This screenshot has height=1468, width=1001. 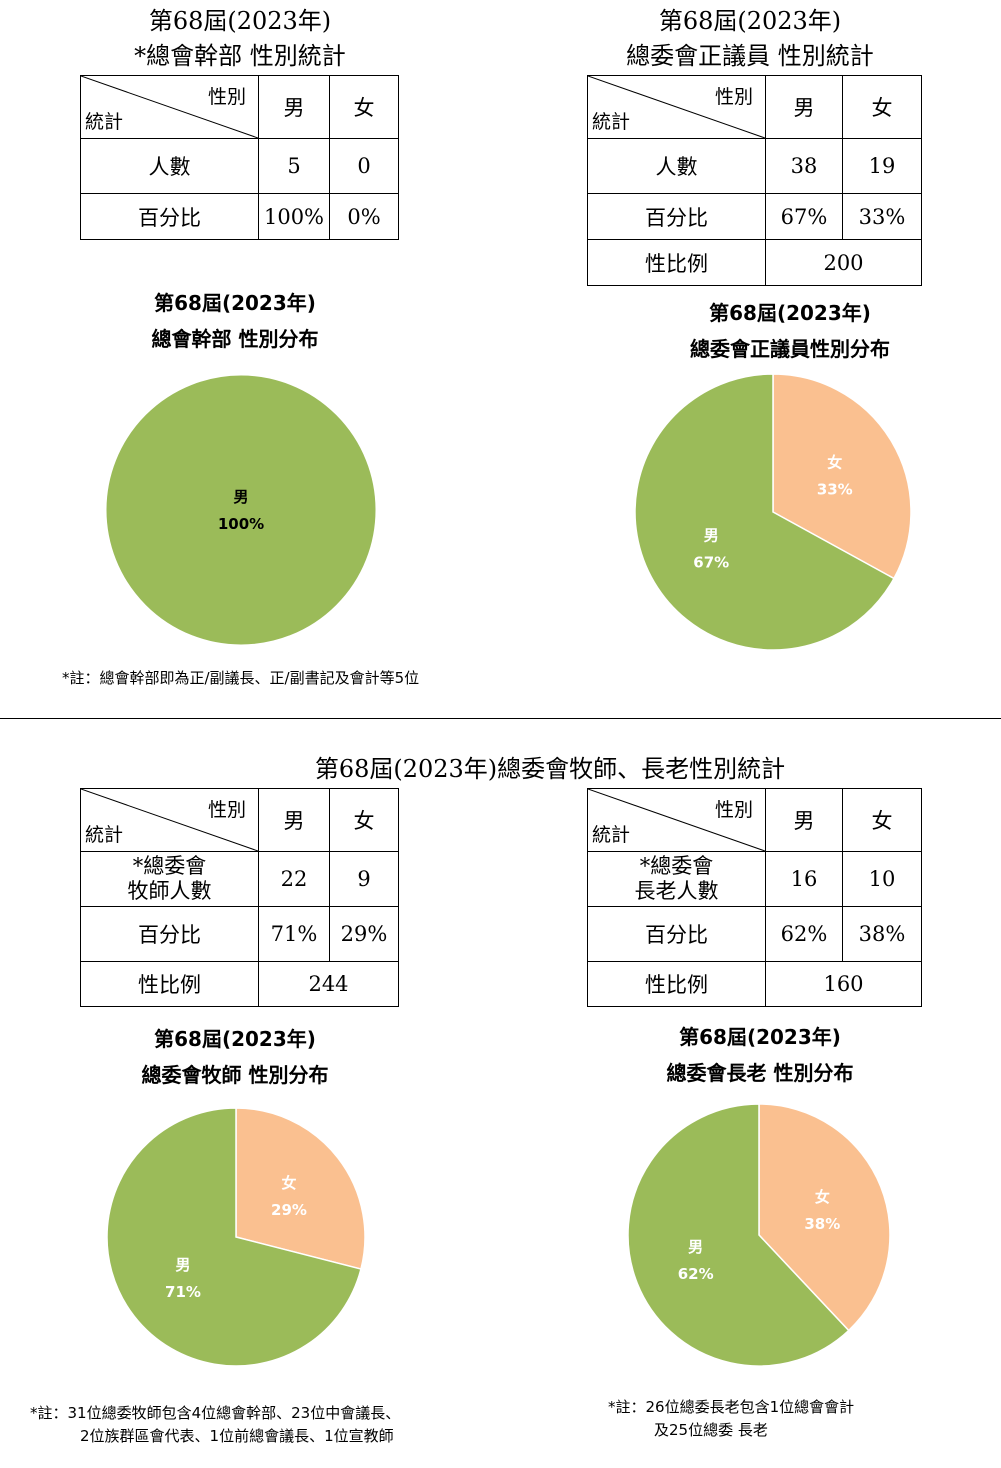 I want to click on officers-note: *註：總會幹部即為正/副議長、正/副書記及會計等5位, so click(x=241, y=678).